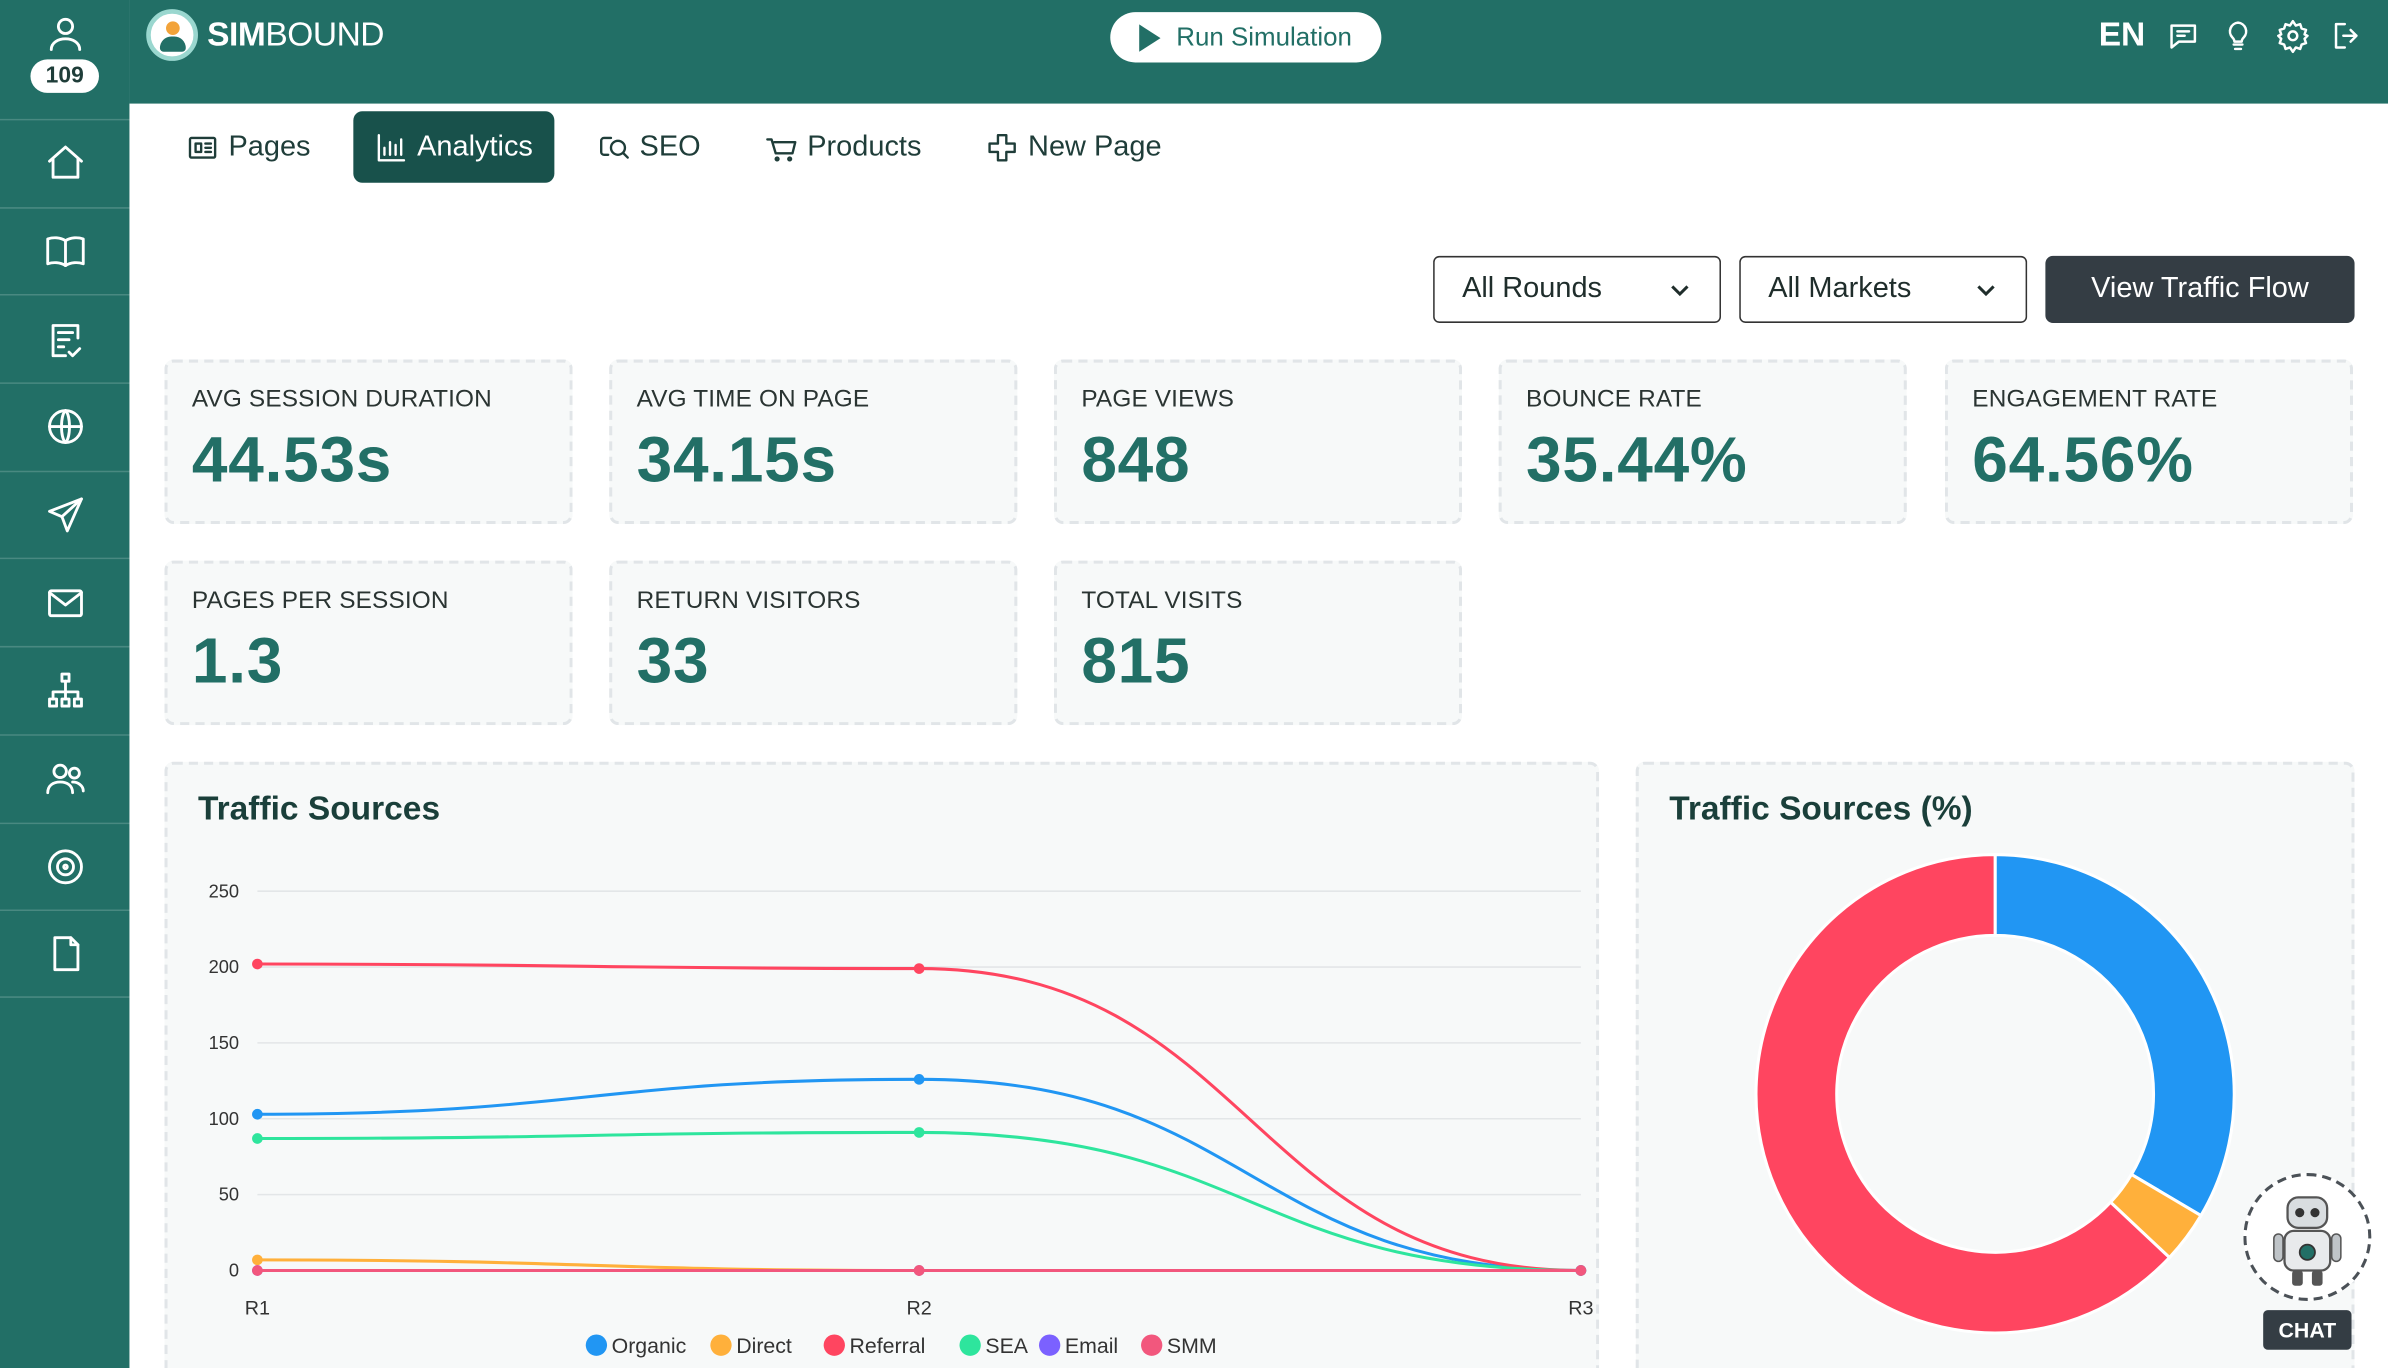 The image size is (2388, 1368). What do you see at coordinates (864, 146) in the screenshot?
I see `tab-label: Products` at bounding box center [864, 146].